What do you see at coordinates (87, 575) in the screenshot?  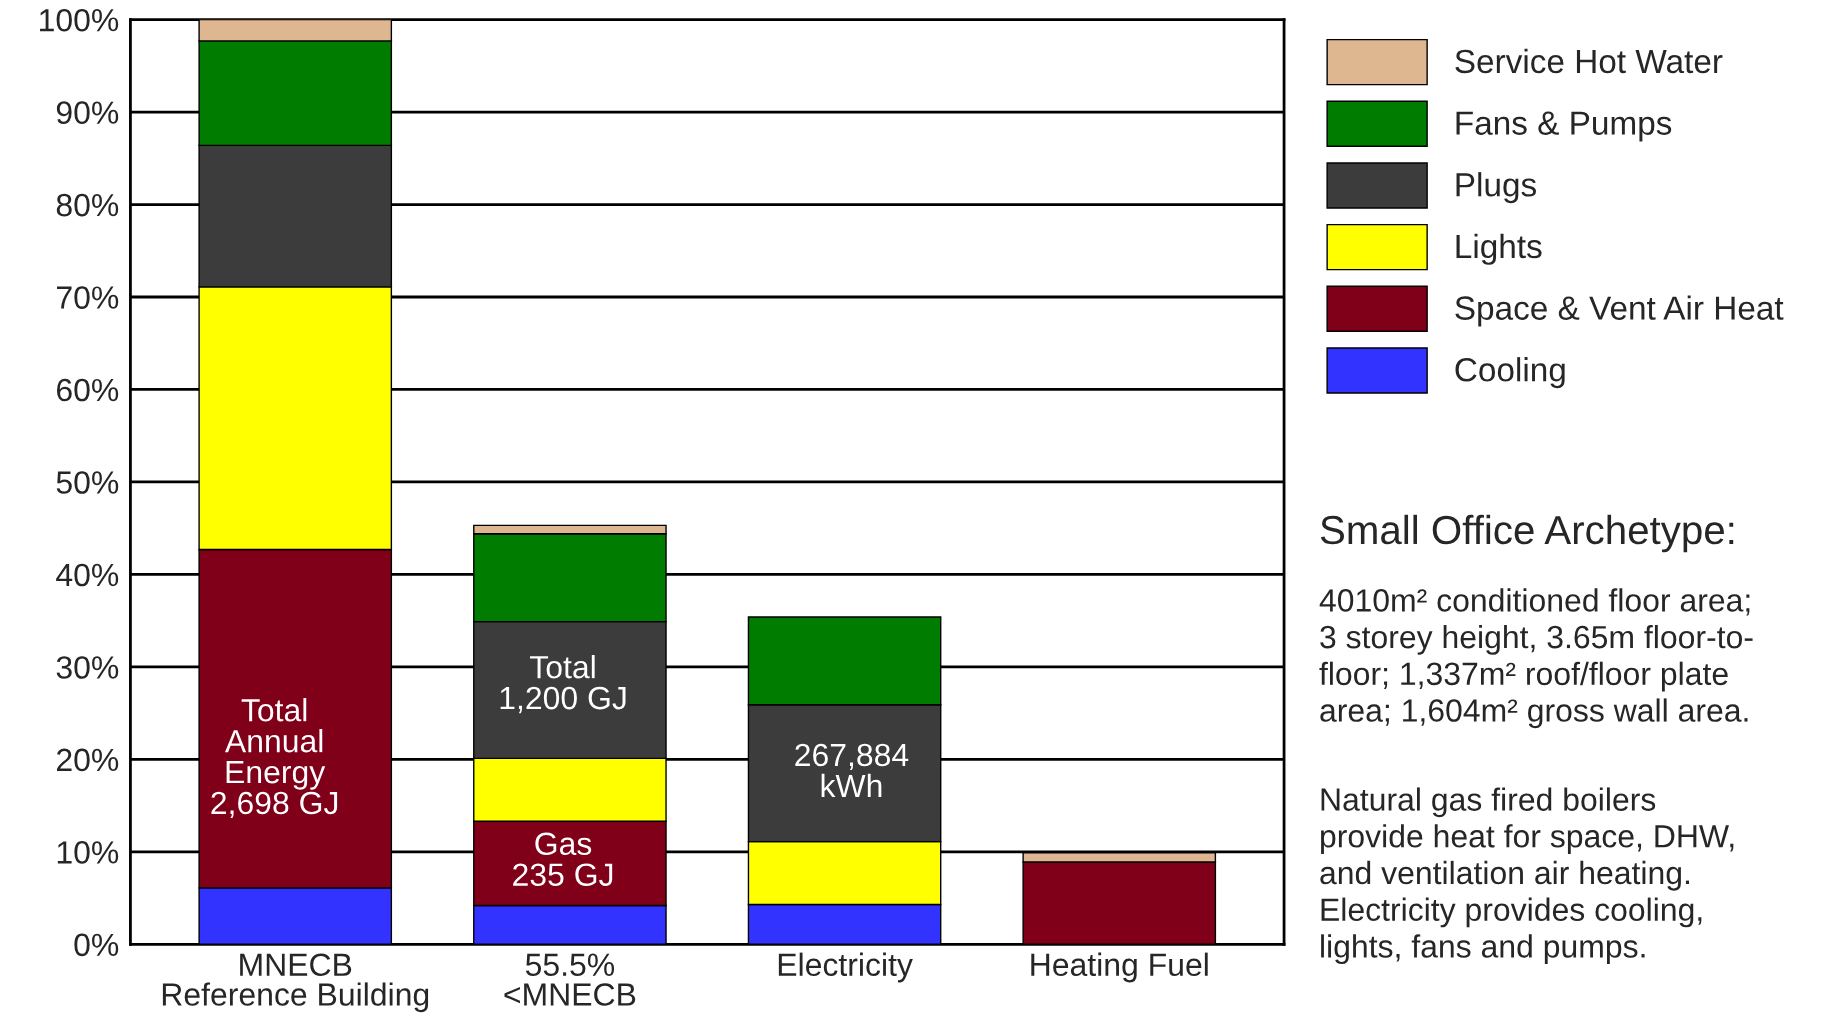 I see `y-tick-label: 40%` at bounding box center [87, 575].